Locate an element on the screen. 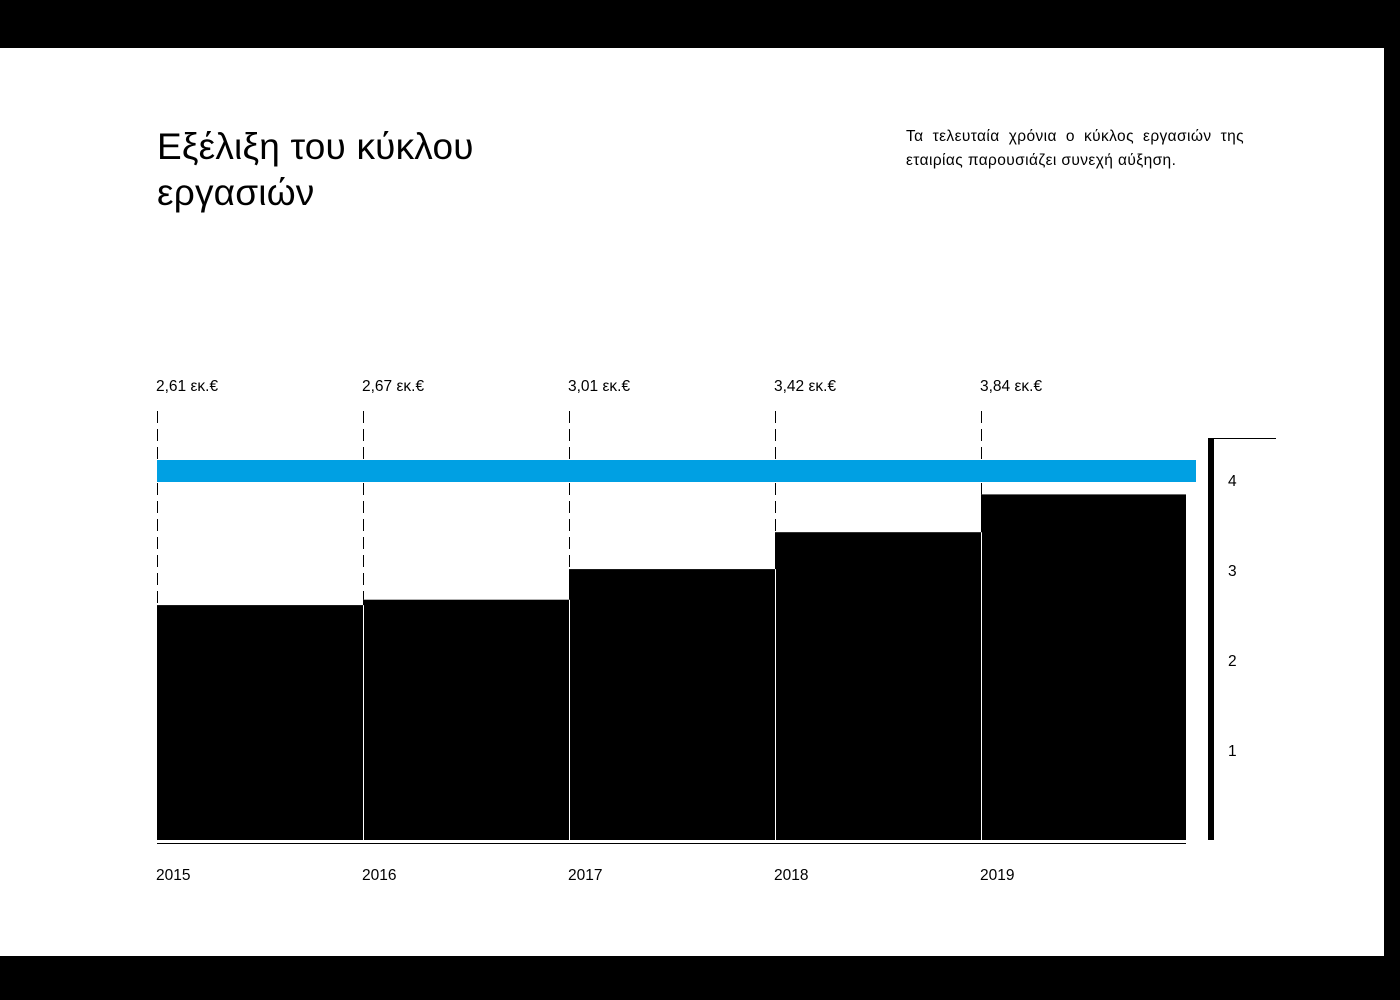  x-tick-label: 2018 is located at coordinates (791, 875).